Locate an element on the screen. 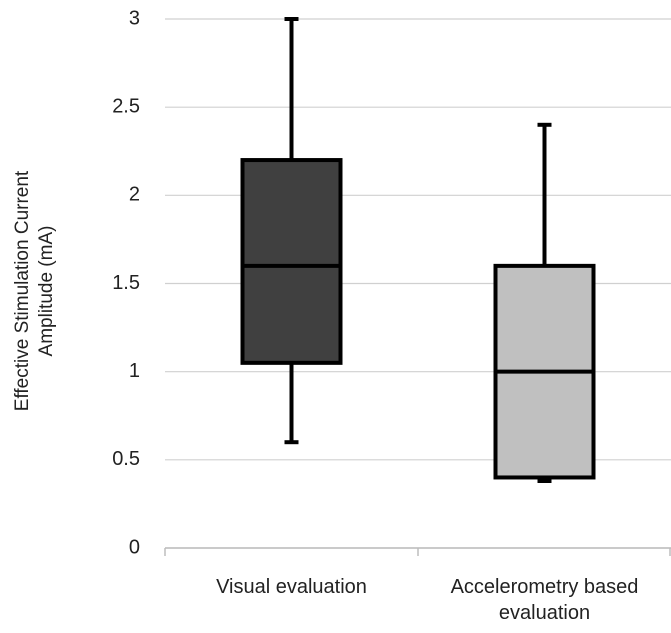 The width and height of the screenshot is (671, 633). x-tick-label: Visual evaluation is located at coordinates (291, 587).